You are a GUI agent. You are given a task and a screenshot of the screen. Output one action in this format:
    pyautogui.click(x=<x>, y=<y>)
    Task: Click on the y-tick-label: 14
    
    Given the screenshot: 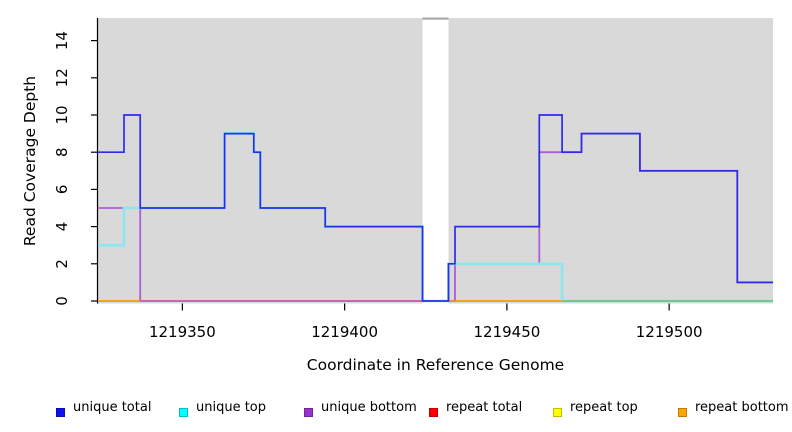 What is the action you would take?
    pyautogui.click(x=62, y=40)
    